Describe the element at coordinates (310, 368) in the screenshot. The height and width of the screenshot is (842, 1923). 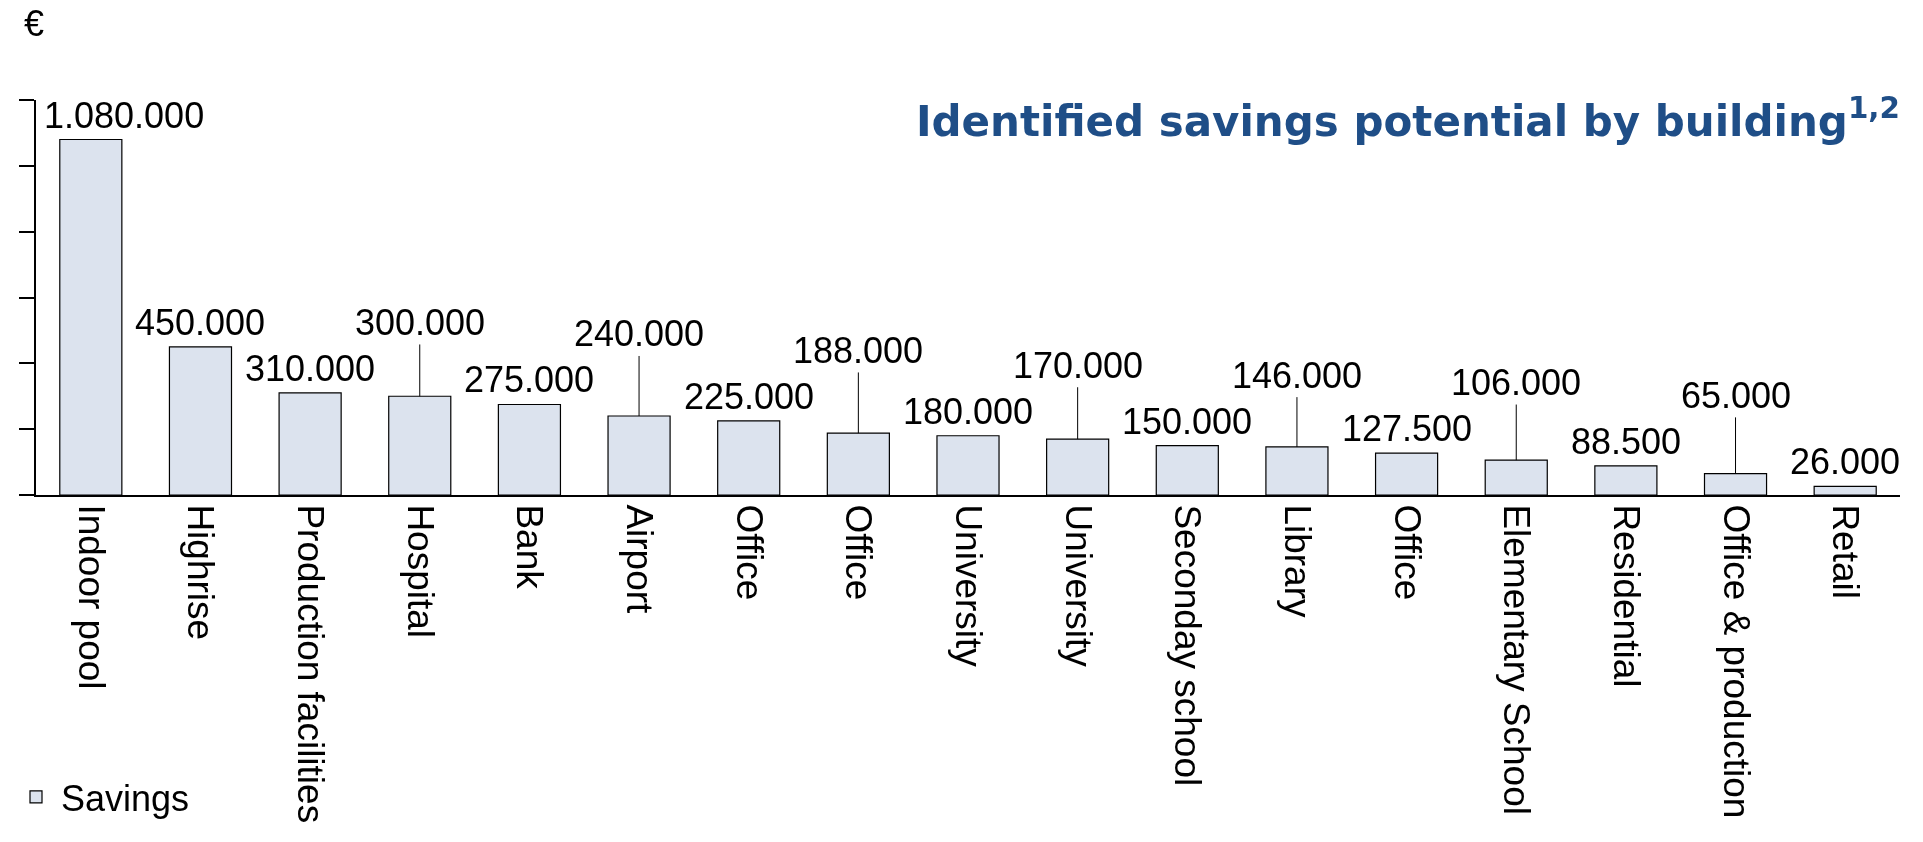
I see `data-label: 310.000` at that location.